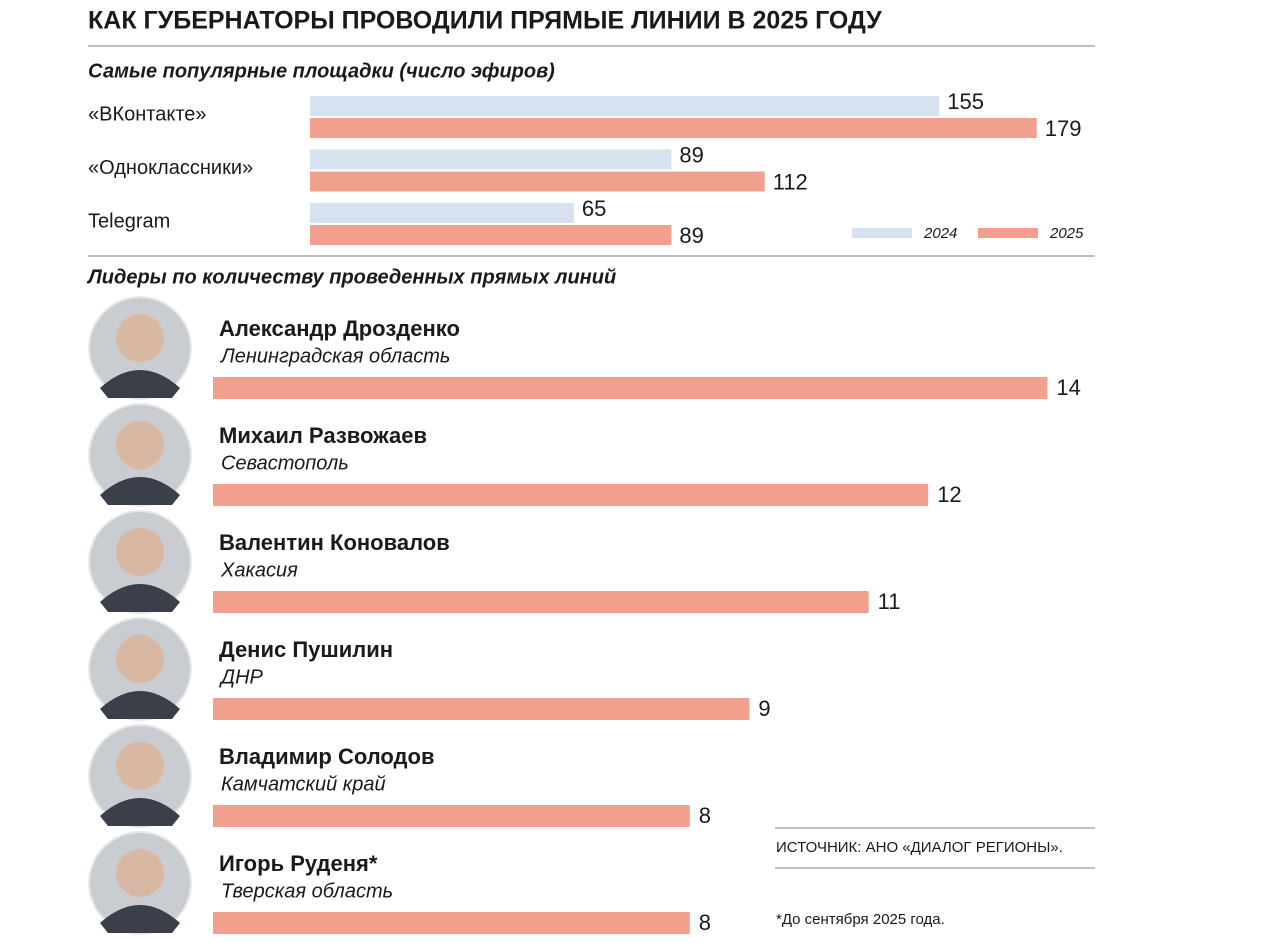 The image size is (1280, 943). Describe the element at coordinates (860, 919) in the screenshot. I see `footnote: *До сентября 2025 года.` at that location.